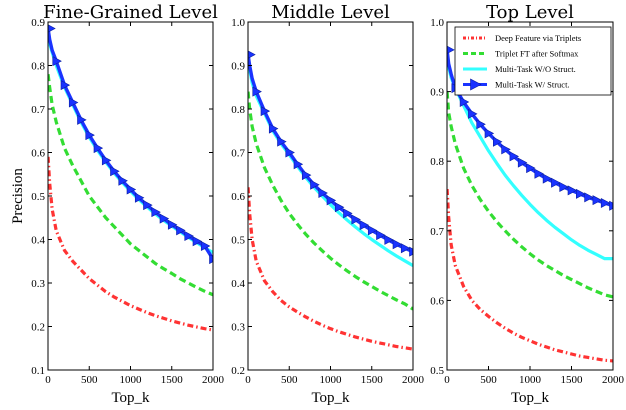 The width and height of the screenshot is (626, 410). What do you see at coordinates (130, 12) in the screenshot?
I see `chart-title: Fine-Grained Level` at bounding box center [130, 12].